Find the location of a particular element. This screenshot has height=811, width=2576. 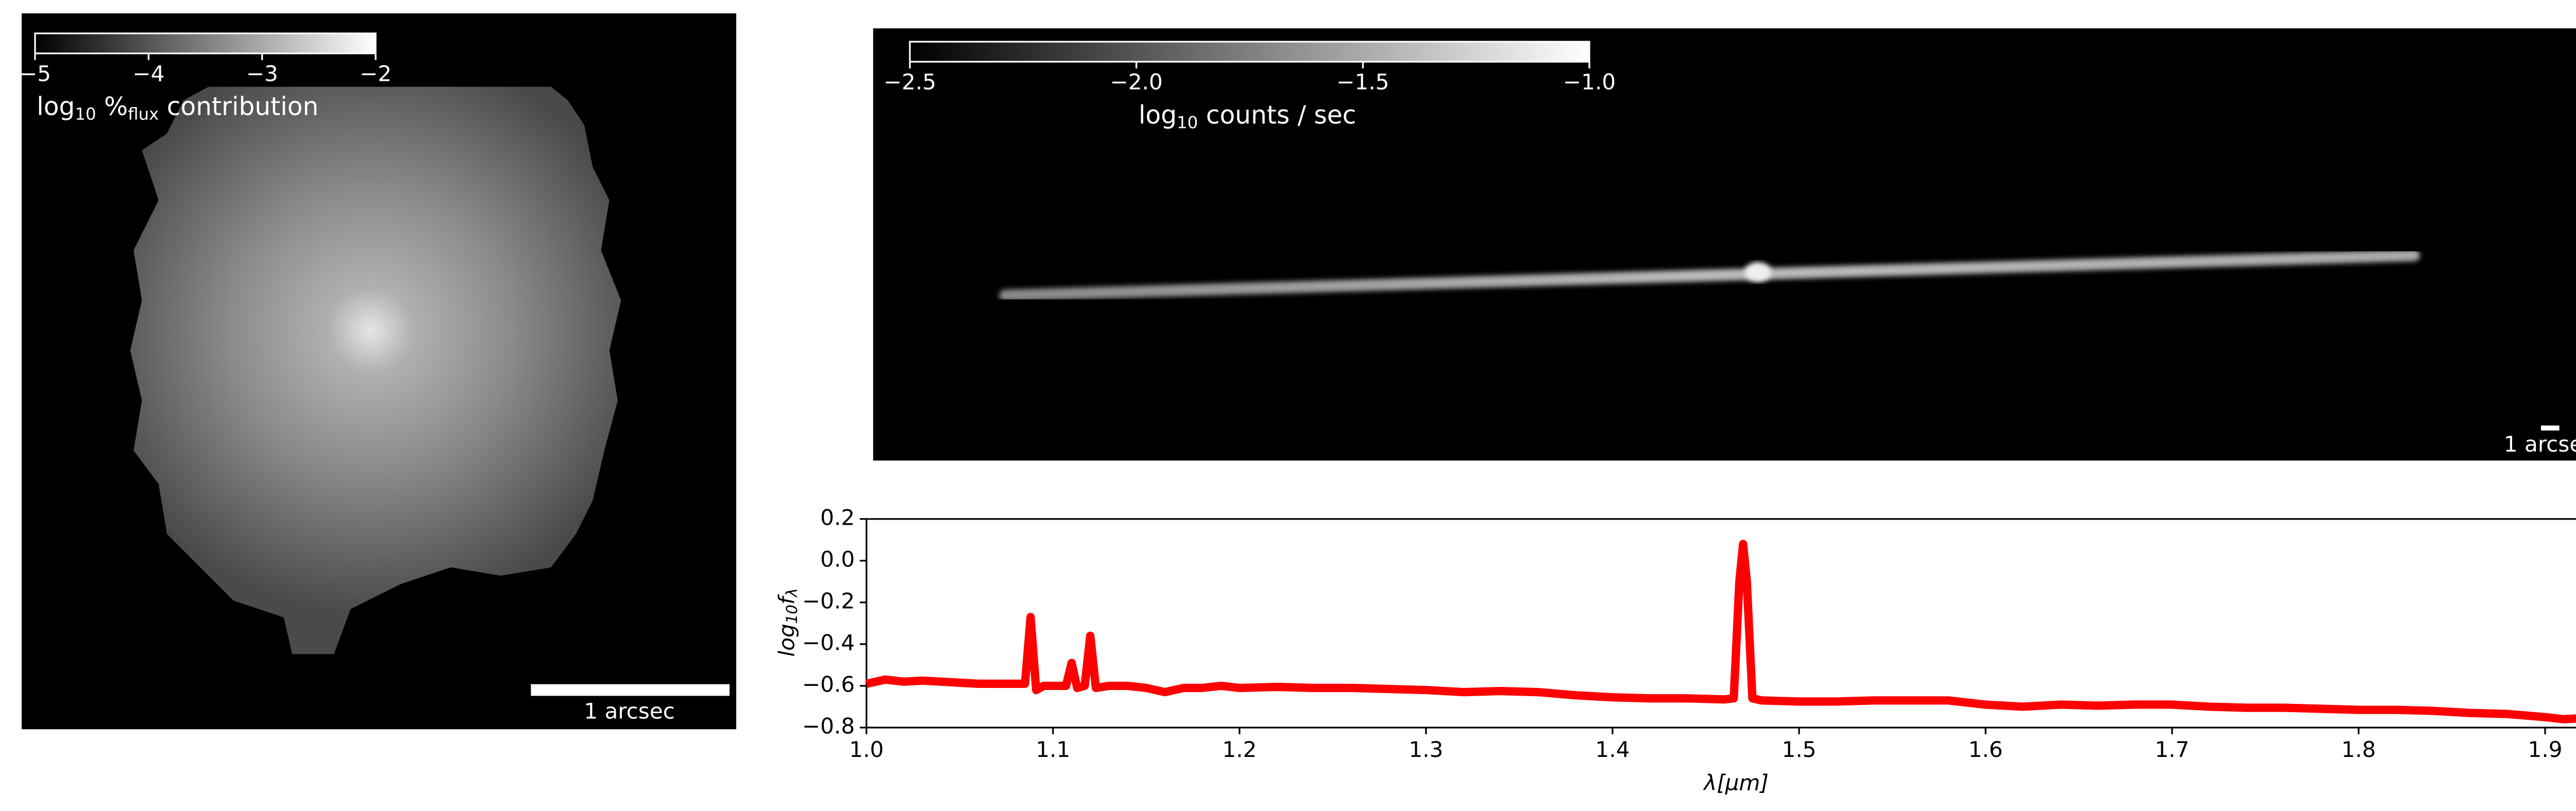

x-axis-label: λ[μm] is located at coordinates (1736, 783).